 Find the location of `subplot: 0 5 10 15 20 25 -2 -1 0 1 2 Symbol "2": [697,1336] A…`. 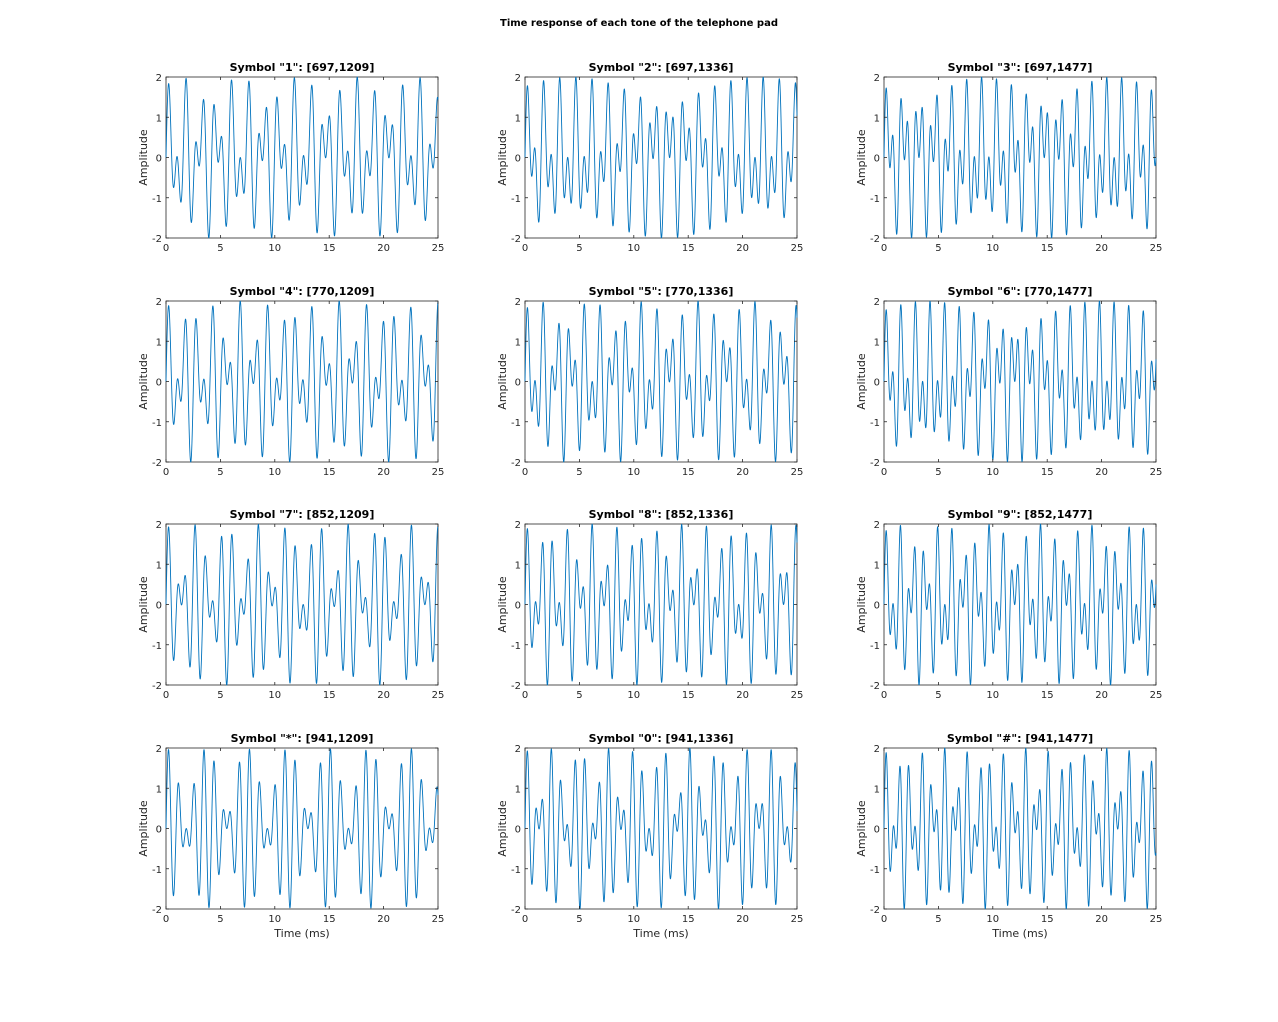

subplot: 0 5 10 15 20 25 -2 -1 0 1 2 Symbol "2": [697,1336] A… is located at coordinates (649, 157).